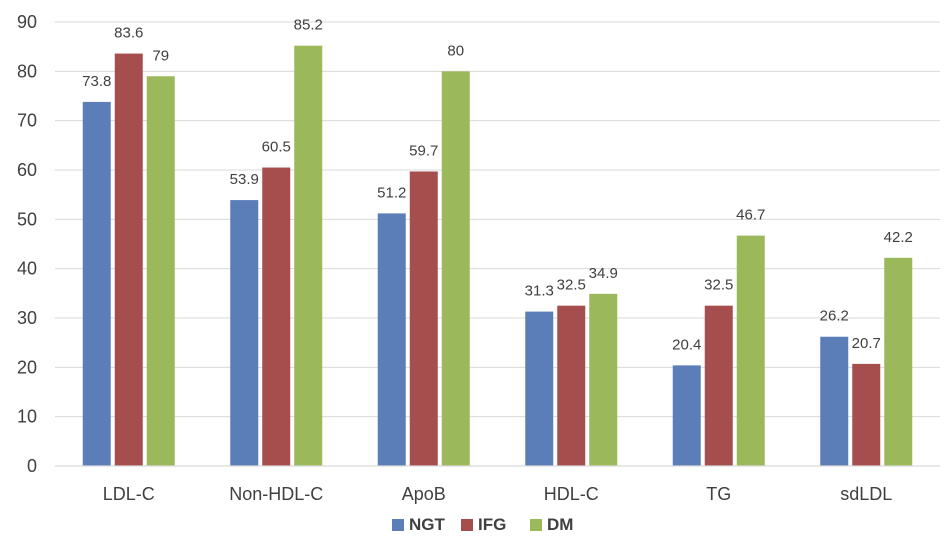 The height and width of the screenshot is (550, 946). What do you see at coordinates (27, 170) in the screenshot?
I see `y-tick-label: 60` at bounding box center [27, 170].